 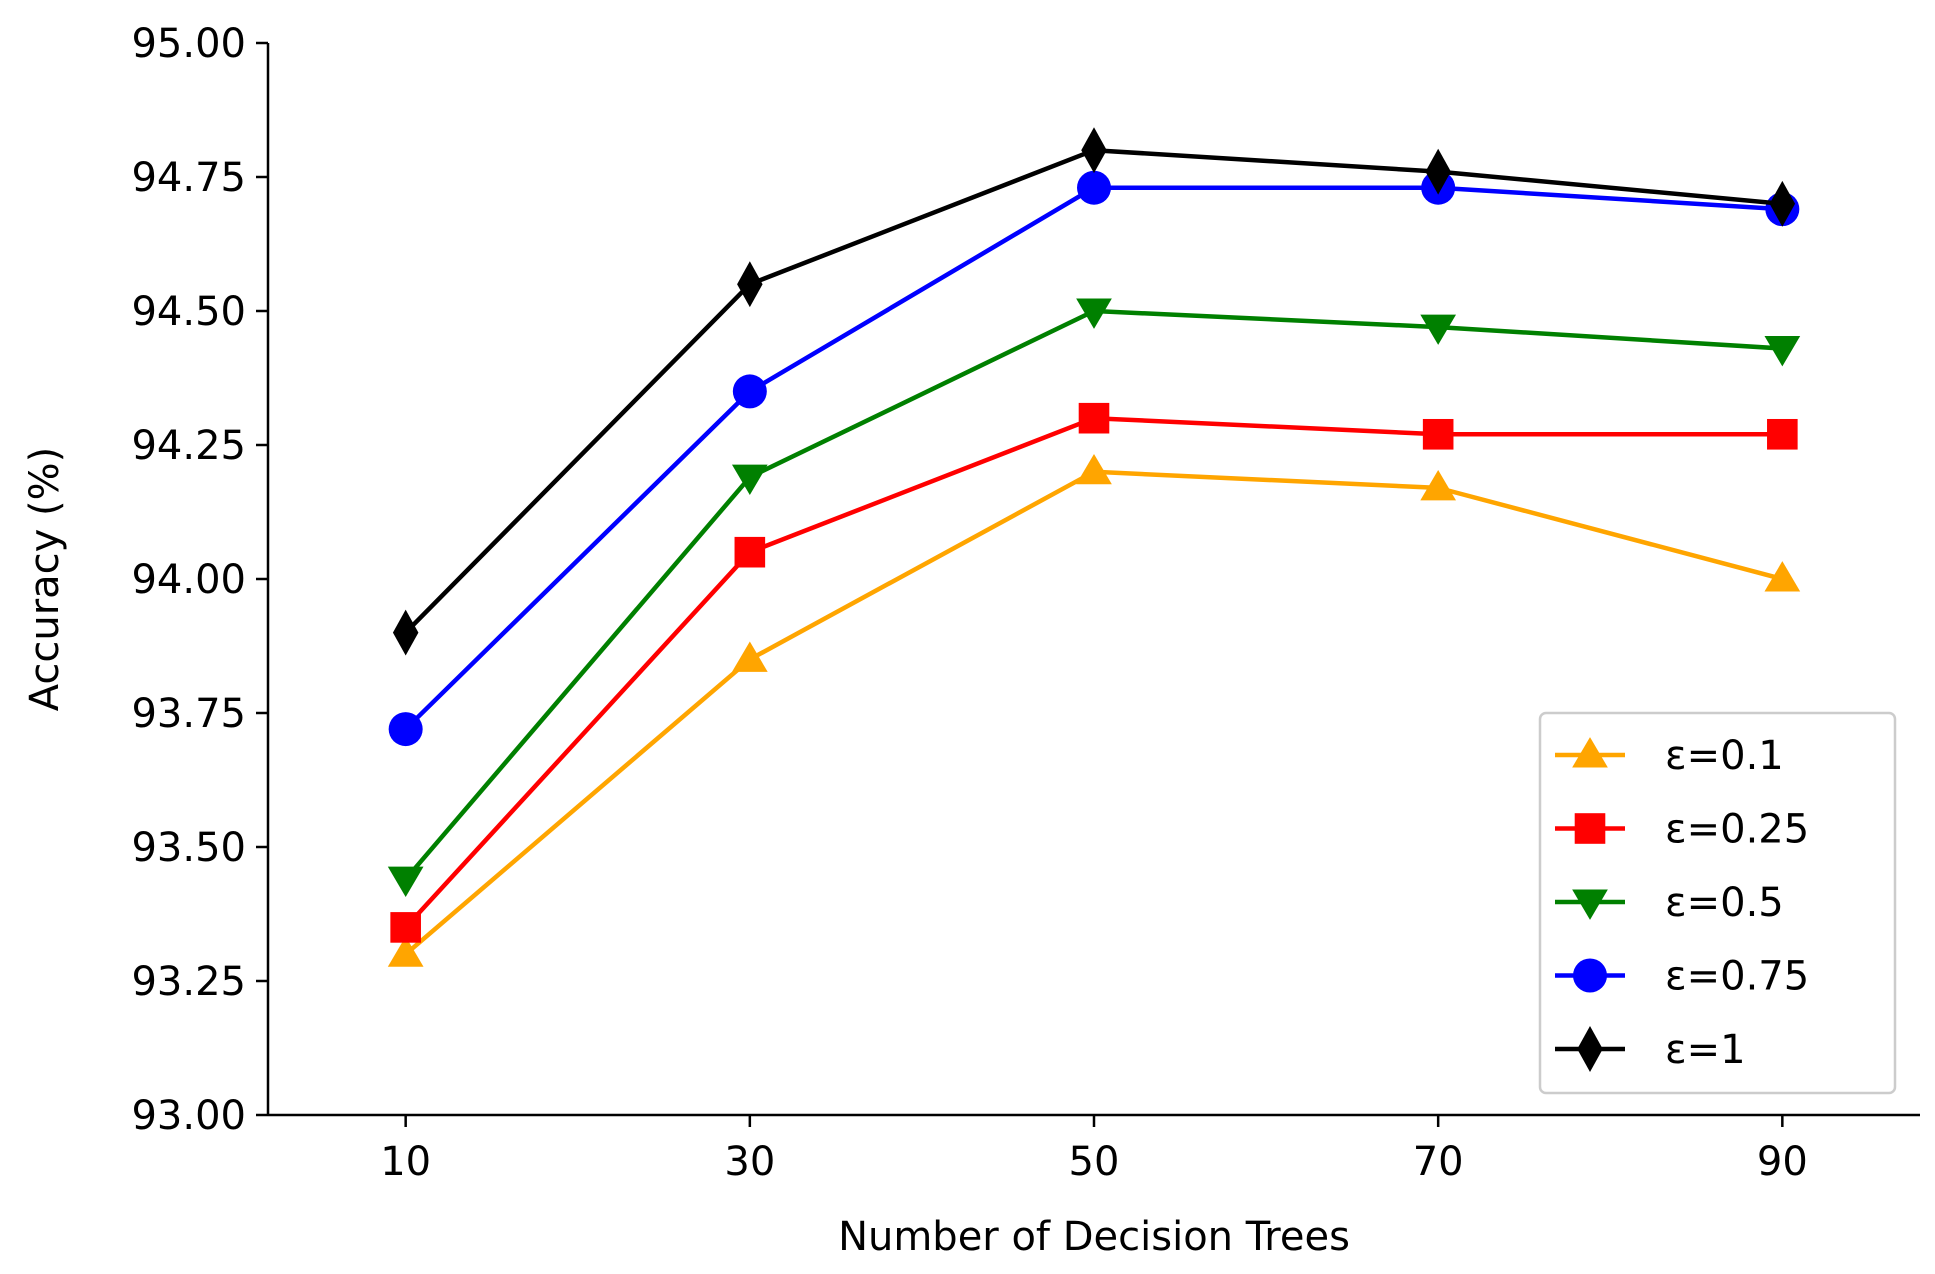 I want to click on legend-box, so click(x=1717, y=903).